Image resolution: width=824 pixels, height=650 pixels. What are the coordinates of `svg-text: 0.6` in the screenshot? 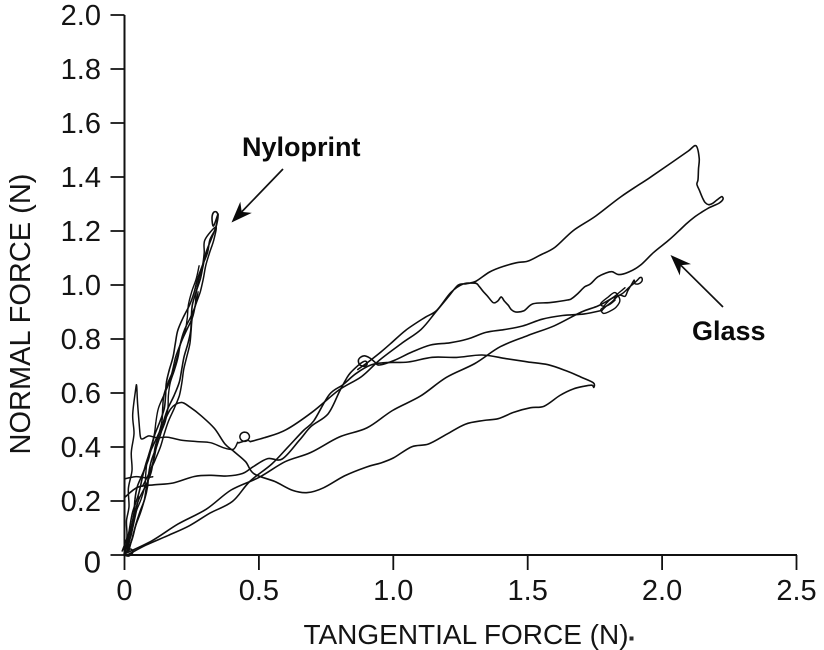 It's located at (81, 394).